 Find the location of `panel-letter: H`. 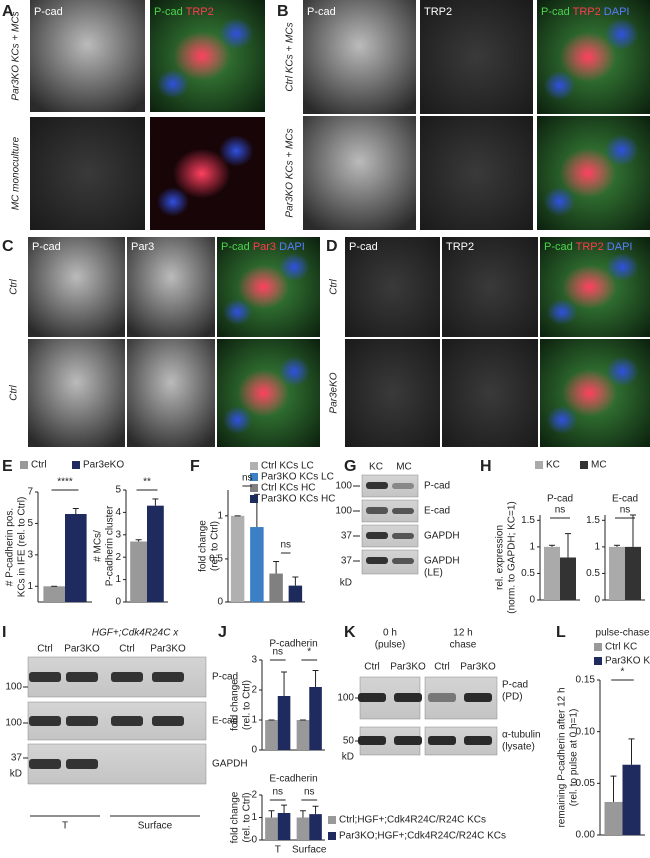

panel-letter: H is located at coordinates (486, 466).